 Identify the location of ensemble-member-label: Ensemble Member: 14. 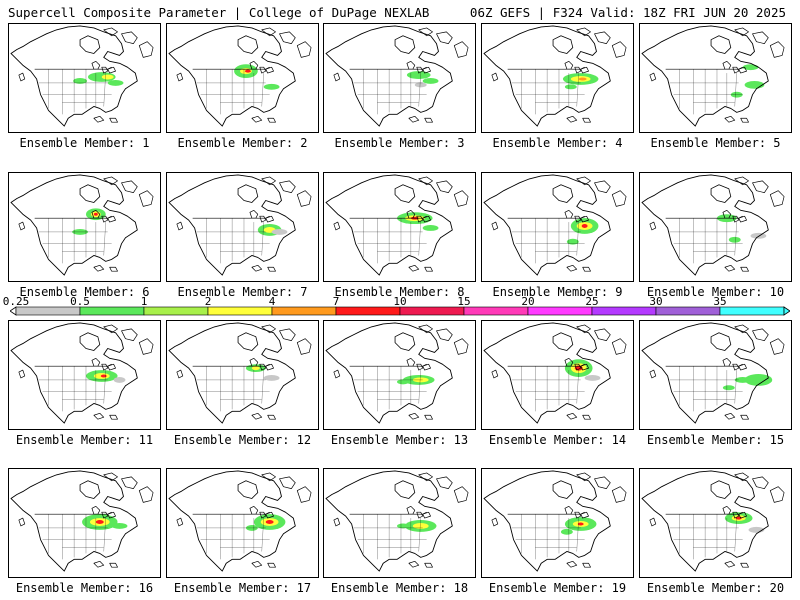
(557, 440).